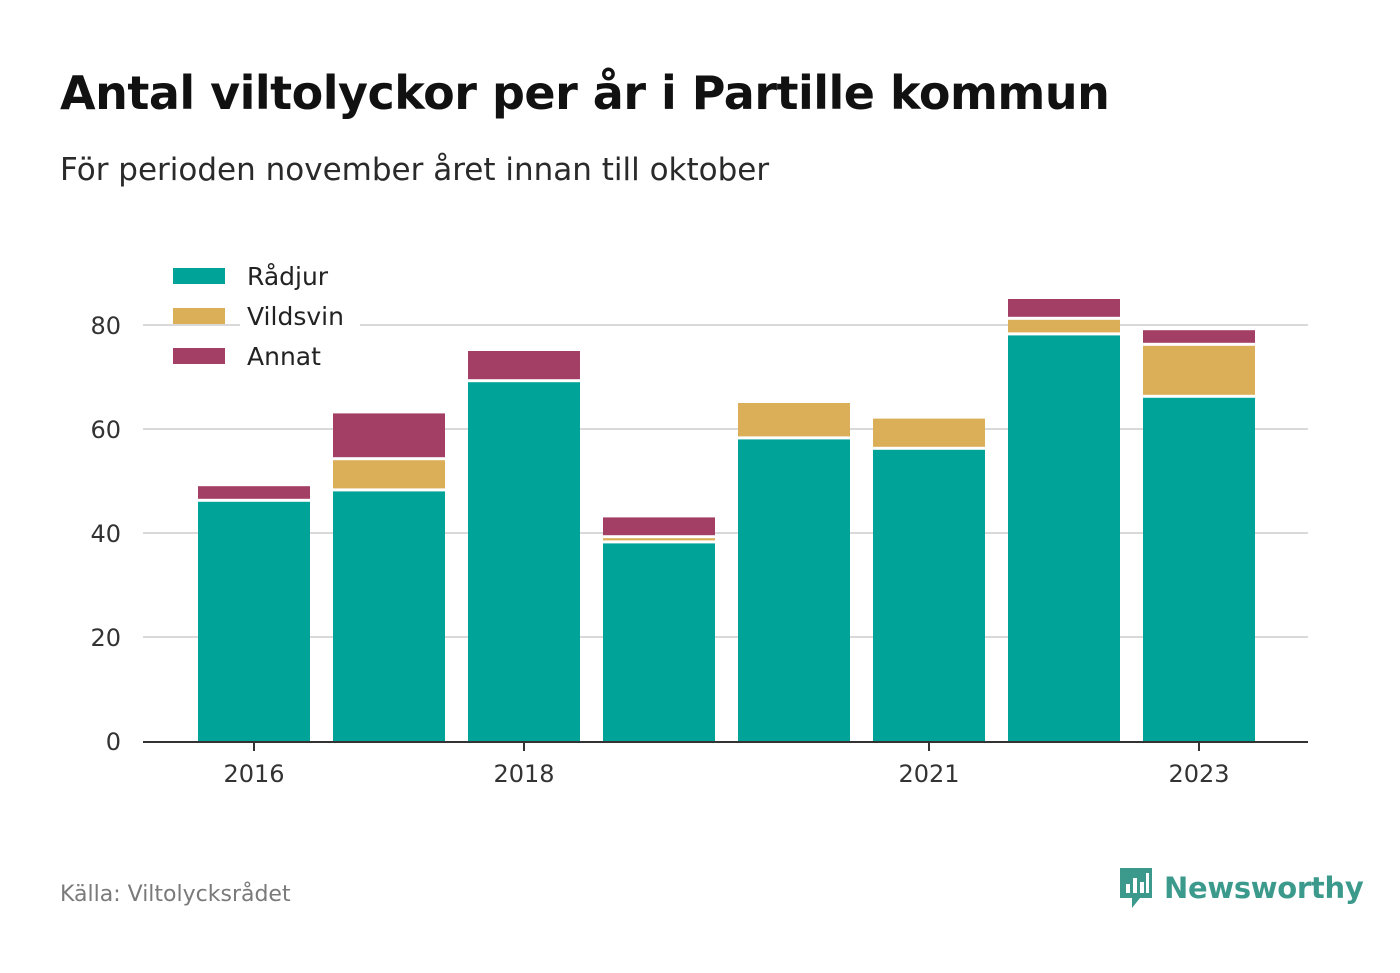 This screenshot has height=973, width=1400. What do you see at coordinates (389, 474) in the screenshot?
I see `bar-segment-vildsvin-2017` at bounding box center [389, 474].